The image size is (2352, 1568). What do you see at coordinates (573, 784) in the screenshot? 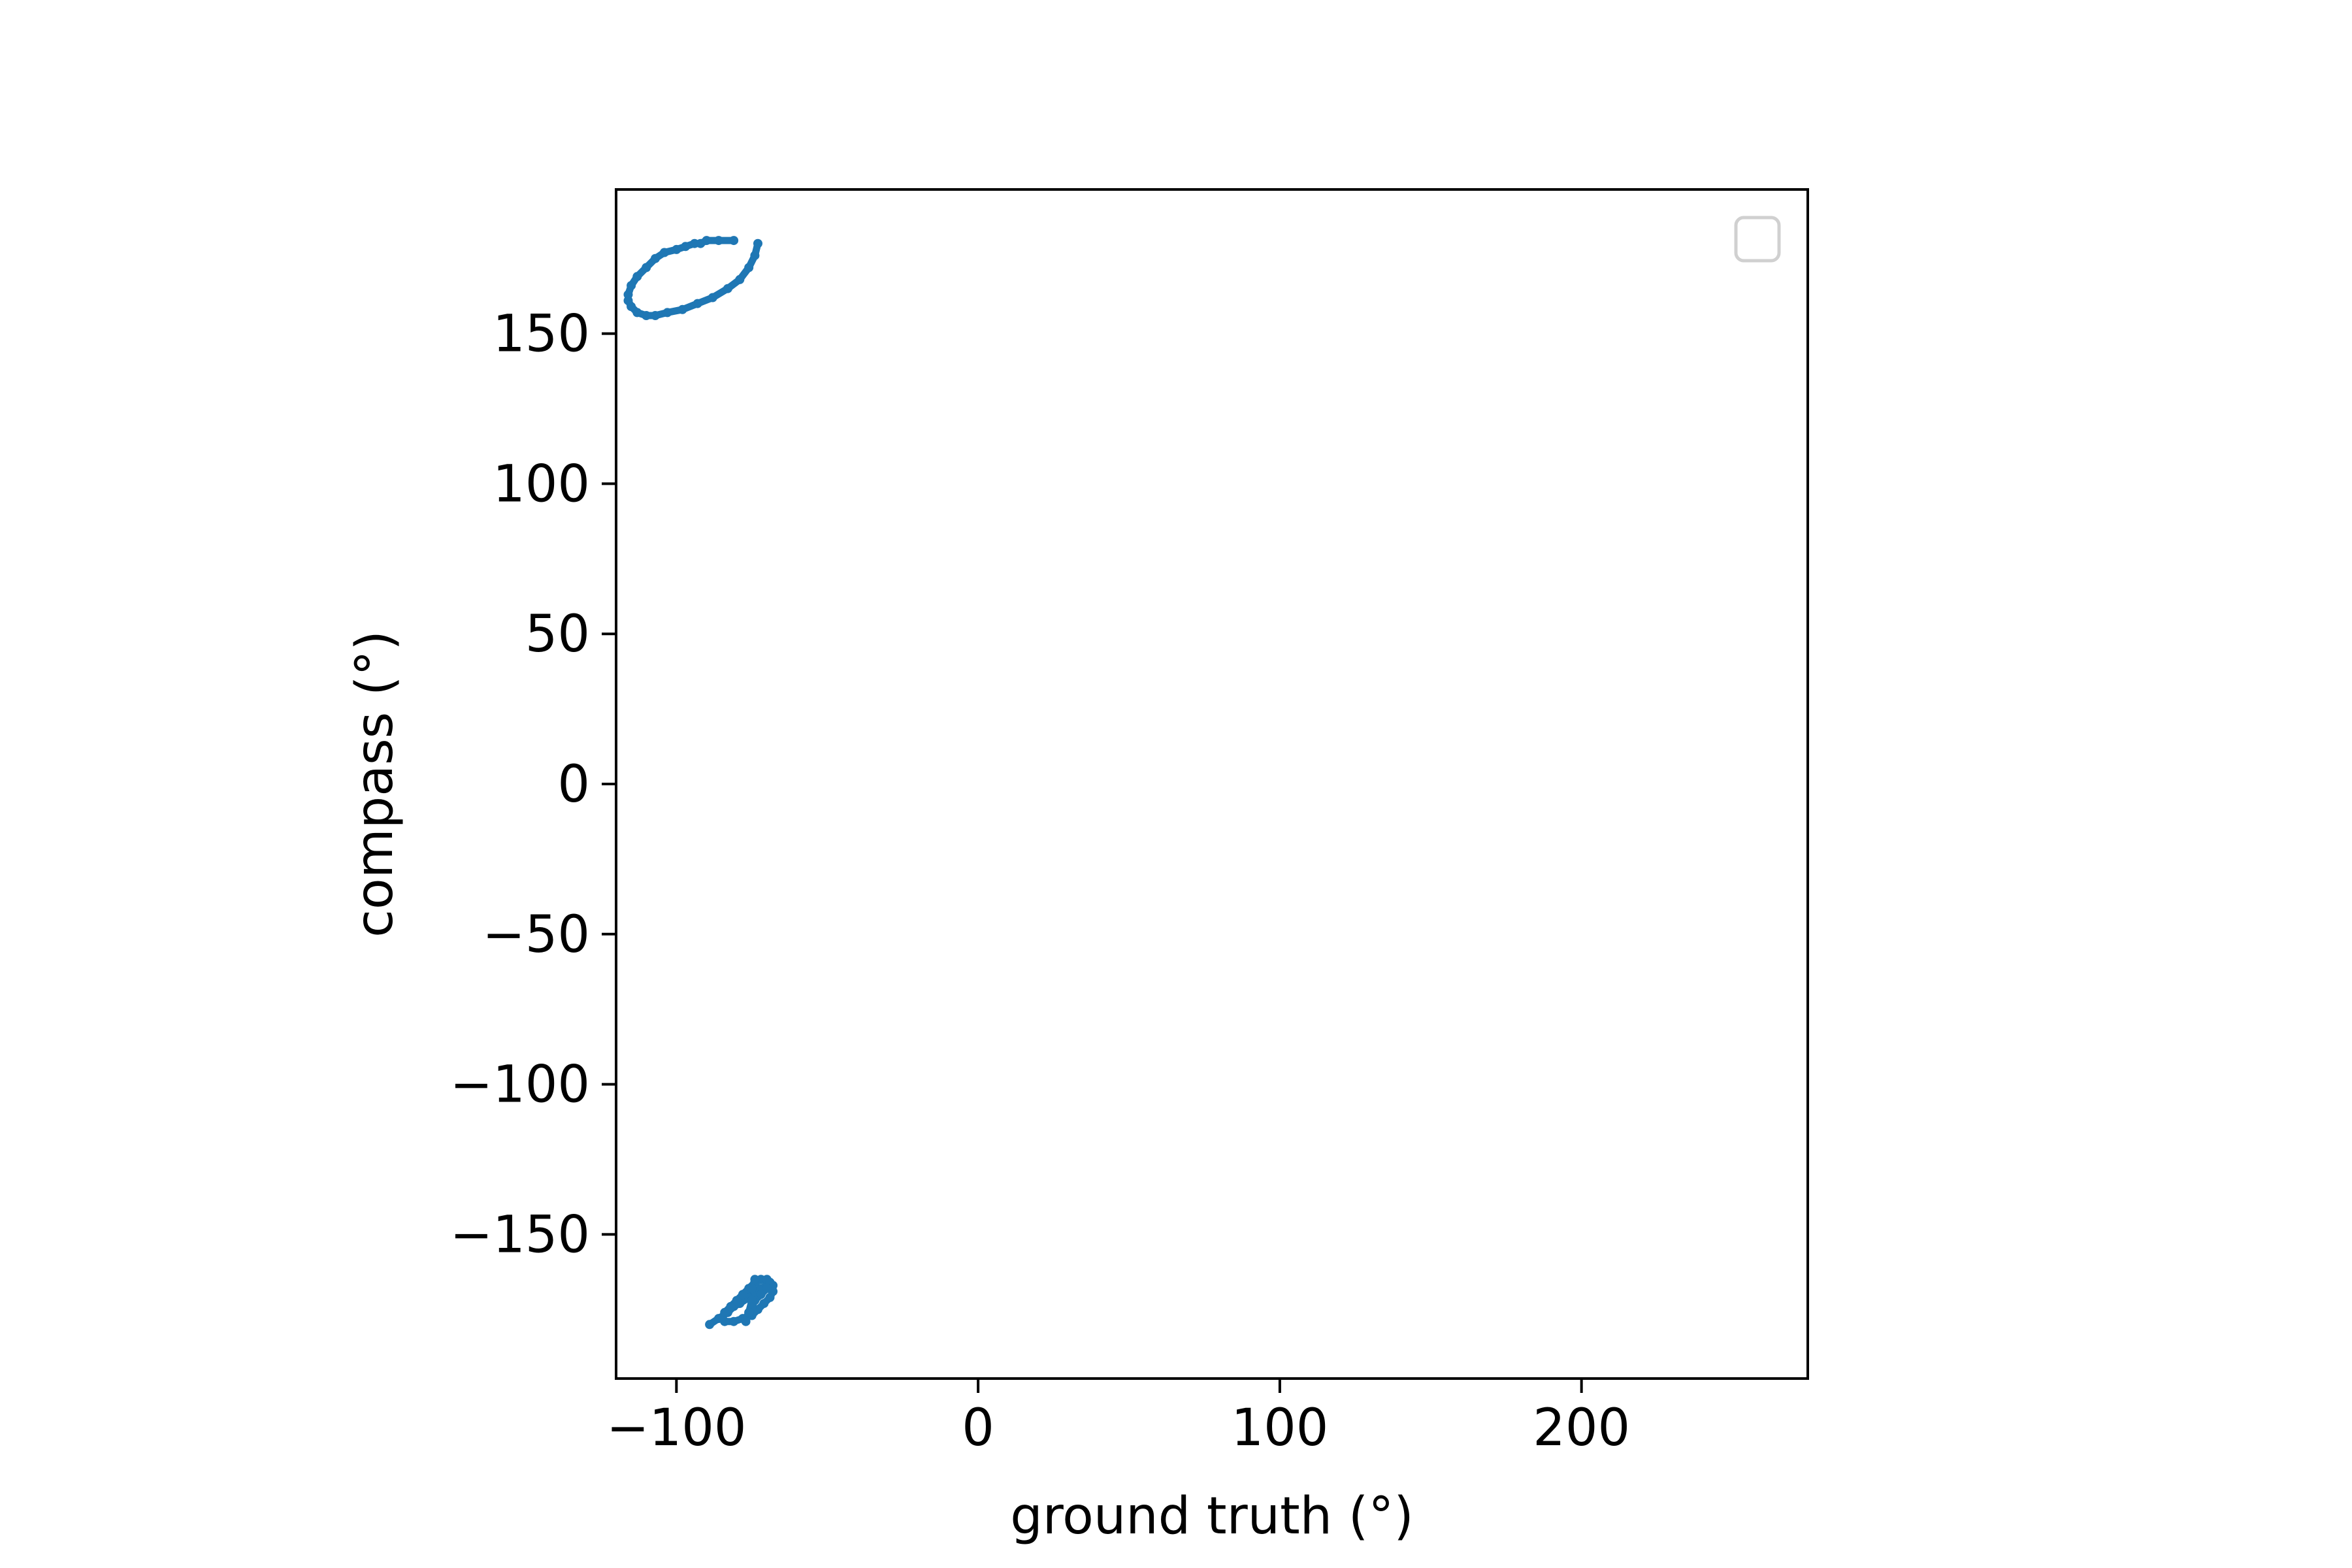
I see `y-tick-label: 0` at bounding box center [573, 784].